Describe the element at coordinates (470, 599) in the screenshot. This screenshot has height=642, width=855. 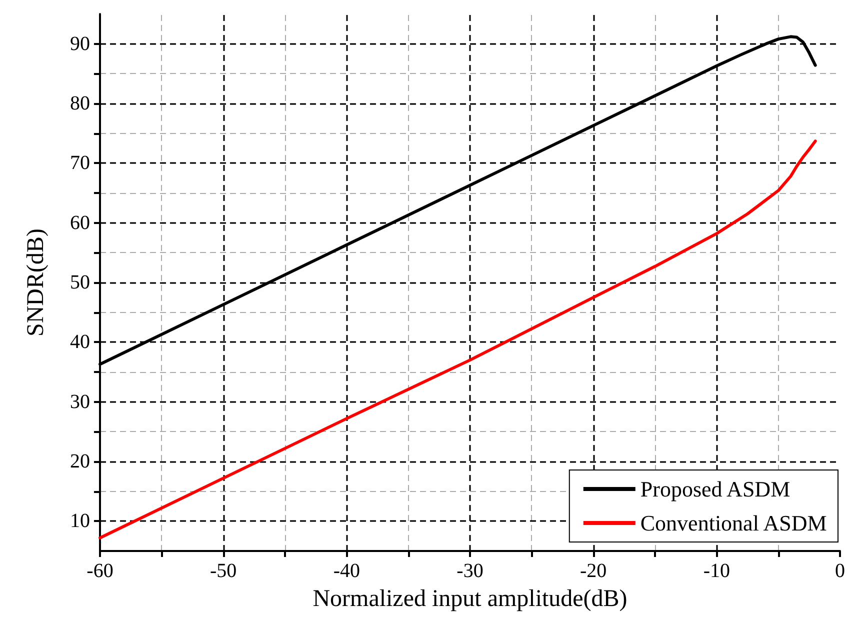
I see `x-axis-title: Normalized input amplitude(dB)` at that location.